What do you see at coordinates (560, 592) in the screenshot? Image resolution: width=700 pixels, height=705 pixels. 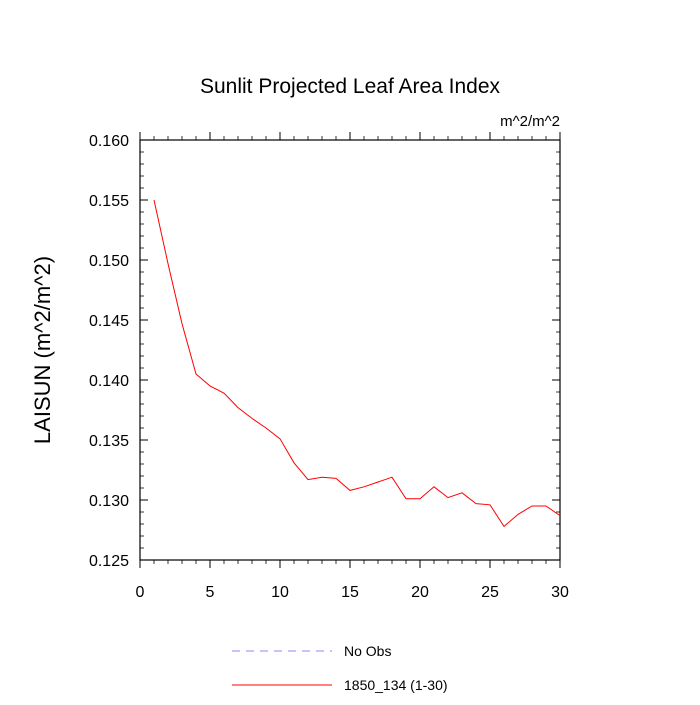 I see `x-tick-label: 30` at bounding box center [560, 592].